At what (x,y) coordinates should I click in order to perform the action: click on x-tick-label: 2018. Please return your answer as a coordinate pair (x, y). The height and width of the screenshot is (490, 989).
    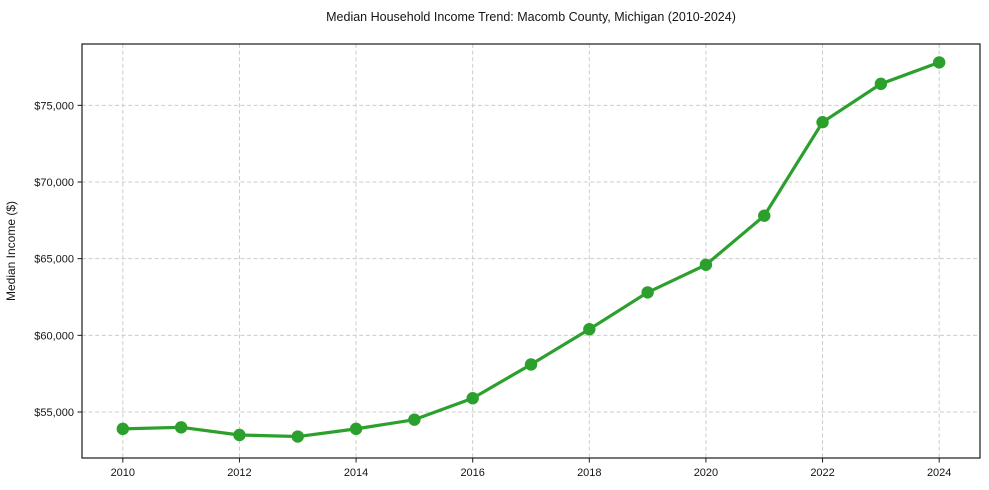
    Looking at the image, I should click on (589, 473).